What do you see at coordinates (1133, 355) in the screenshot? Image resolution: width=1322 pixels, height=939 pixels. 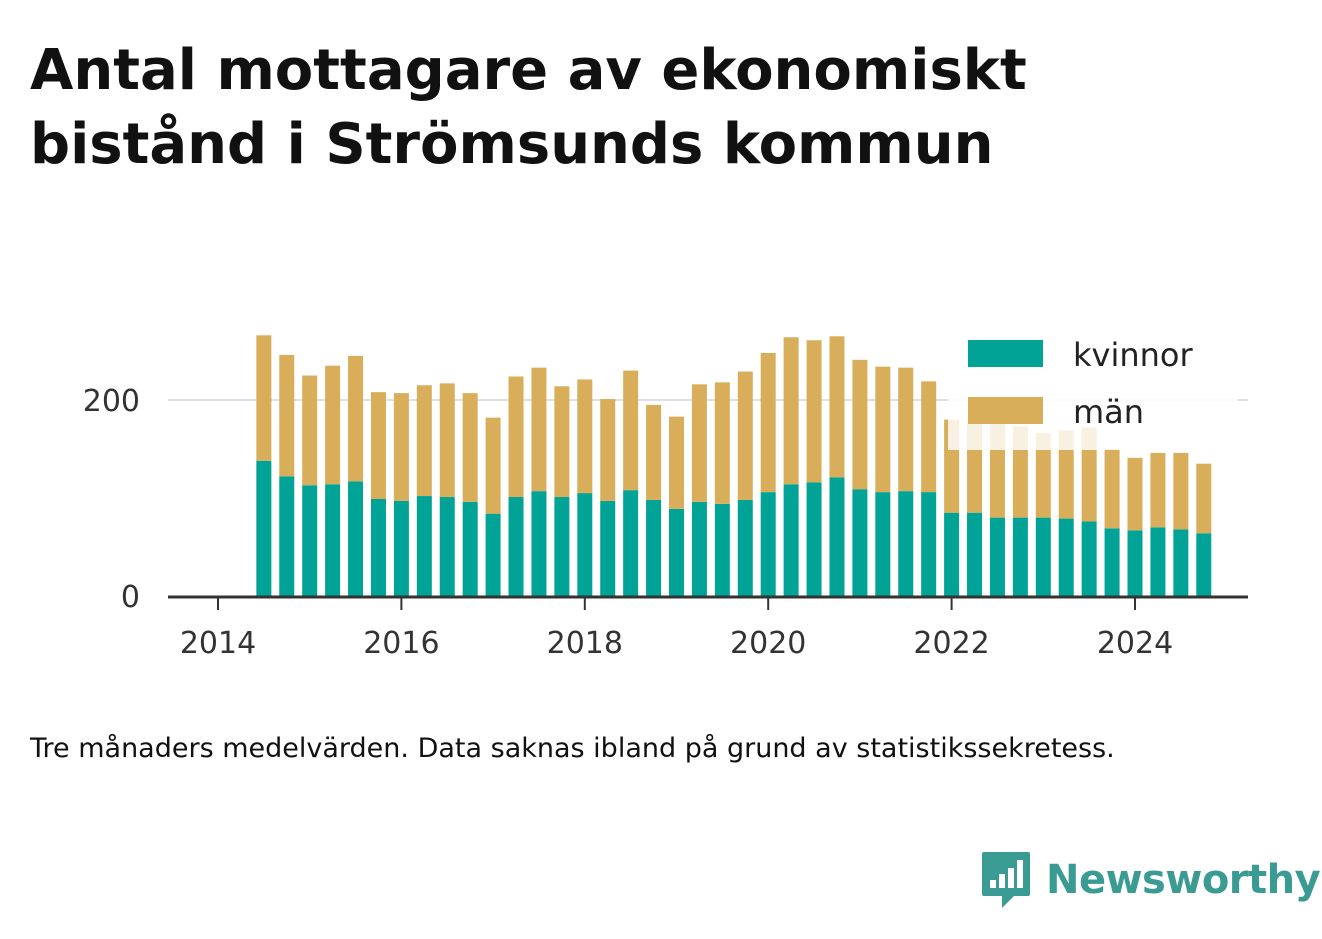 I see `legend-label: kvinnor` at bounding box center [1133, 355].